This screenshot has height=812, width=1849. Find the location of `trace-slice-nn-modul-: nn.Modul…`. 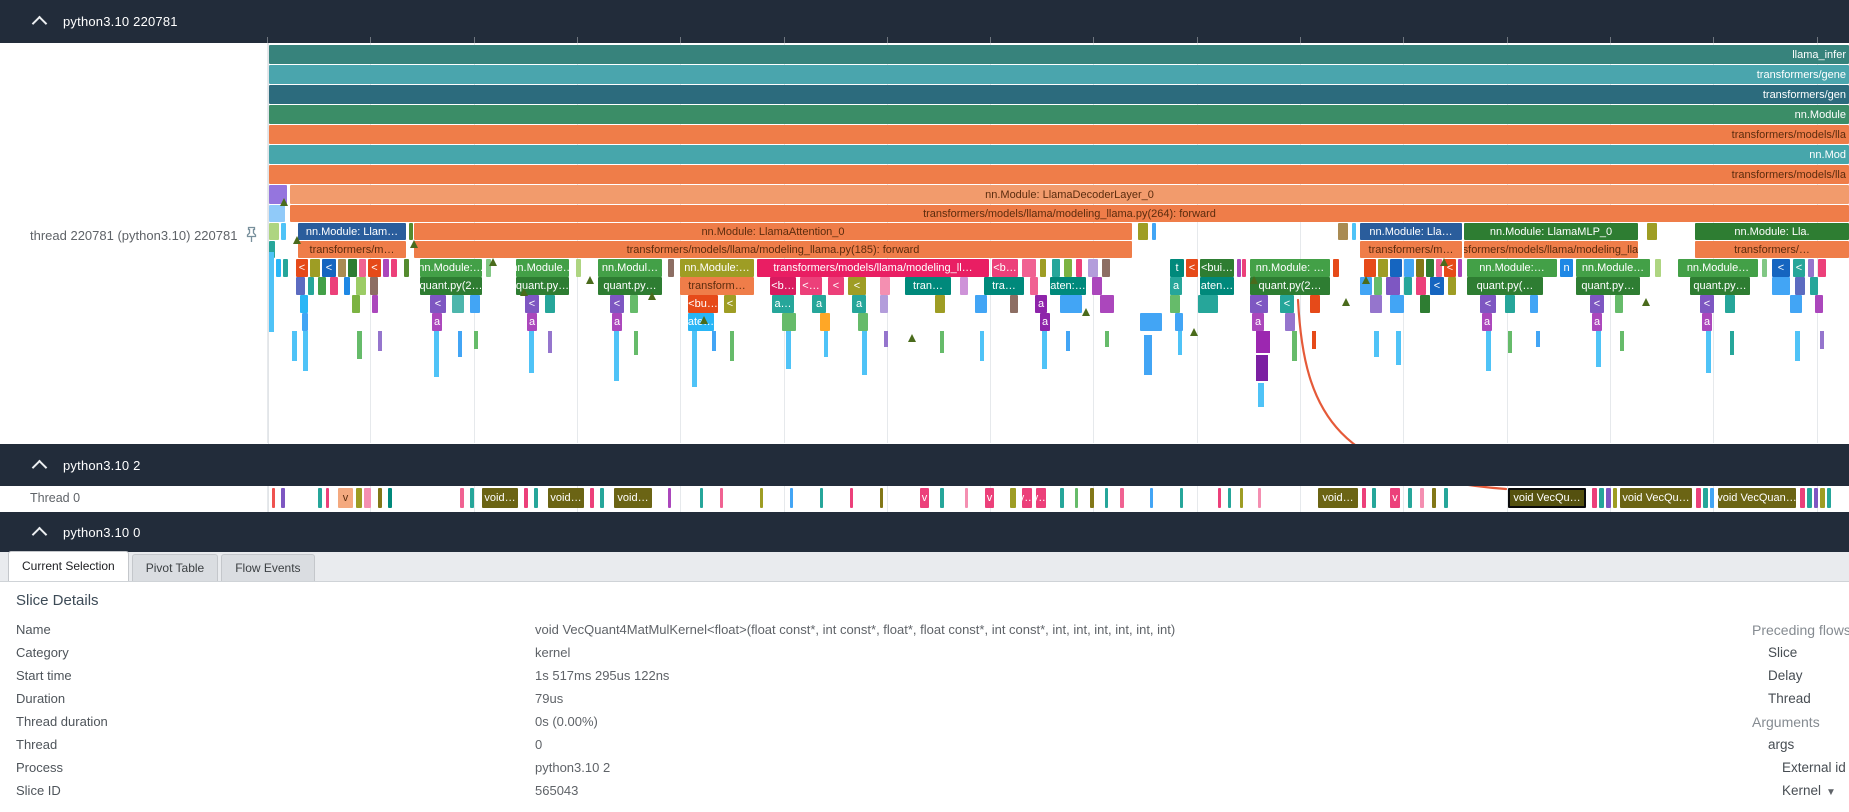

trace-slice-nn-modul-: nn.Modul… is located at coordinates (630, 268).